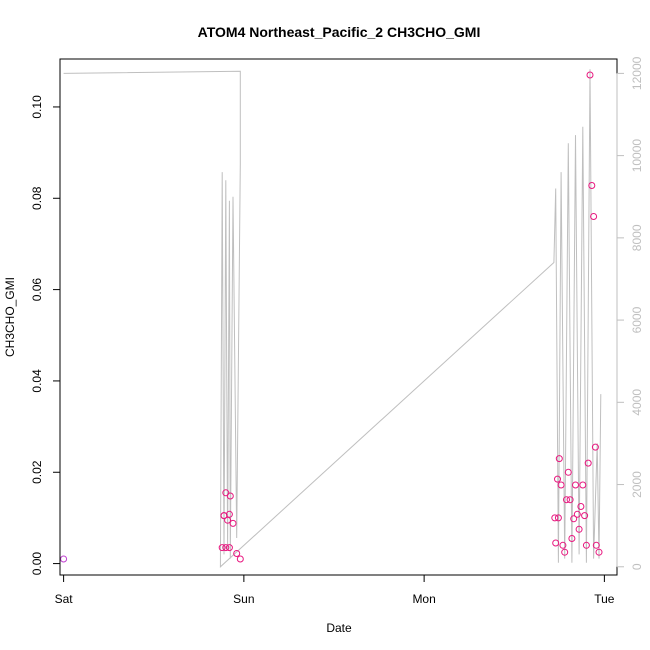  What do you see at coordinates (37, 381) in the screenshot?
I see `y-tick-label: 0.04` at bounding box center [37, 381].